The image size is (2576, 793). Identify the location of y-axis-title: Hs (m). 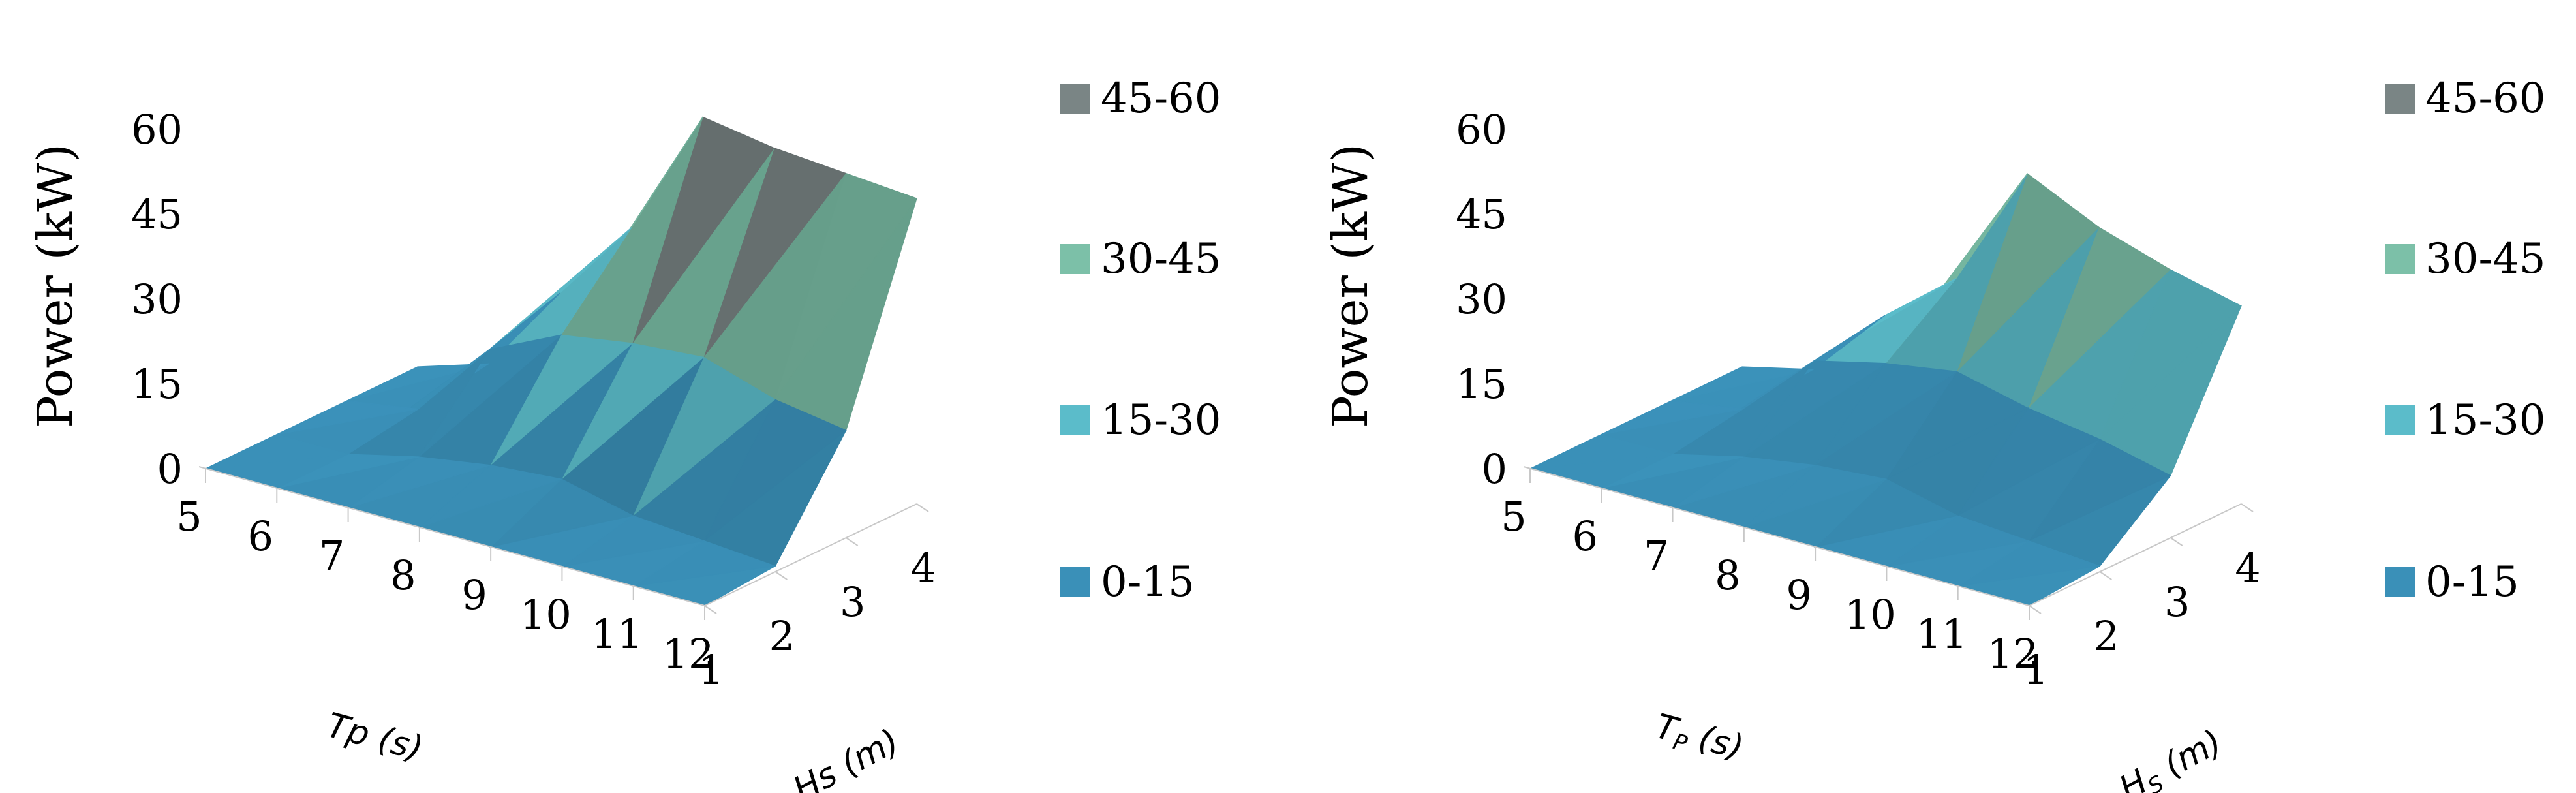
(847, 757).